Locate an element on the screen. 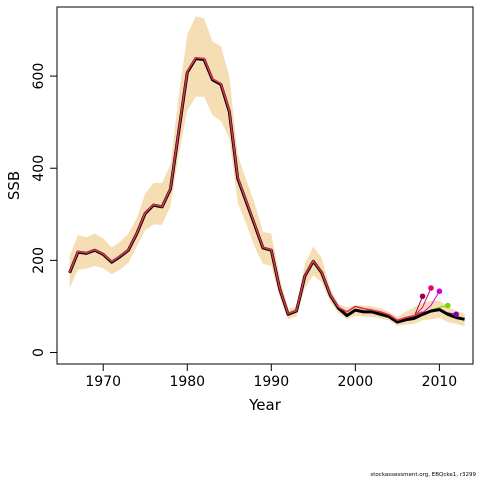  y-tick-label: 400 is located at coordinates (39, 168).